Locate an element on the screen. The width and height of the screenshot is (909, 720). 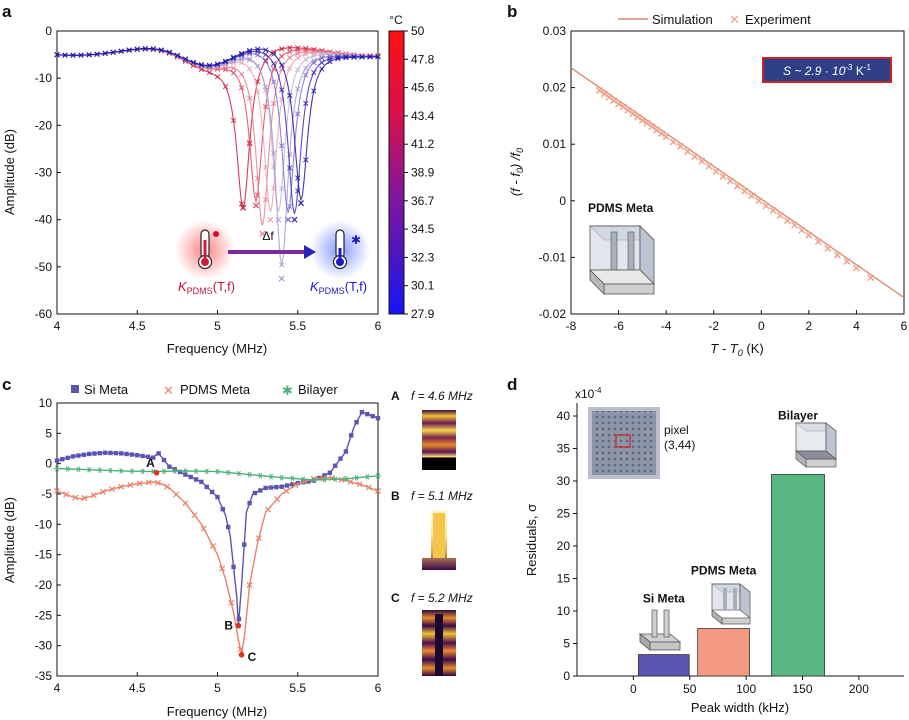
y-tick-label: 0.01 is located at coordinates (555, 144).